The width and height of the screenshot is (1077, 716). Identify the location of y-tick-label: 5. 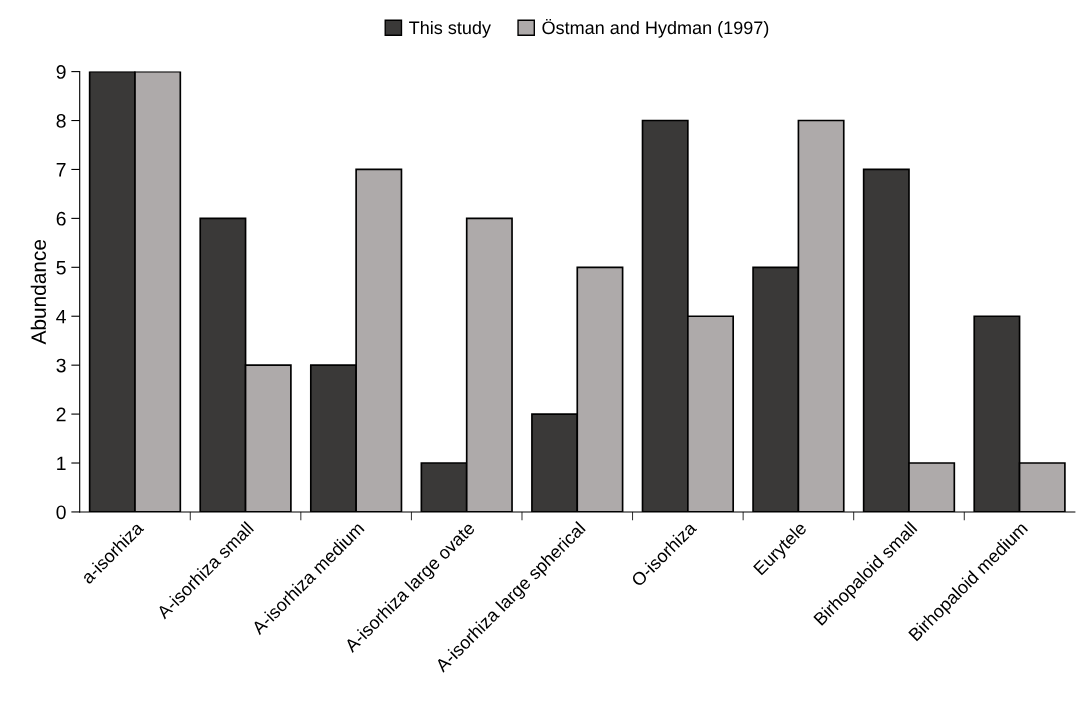
(61, 267).